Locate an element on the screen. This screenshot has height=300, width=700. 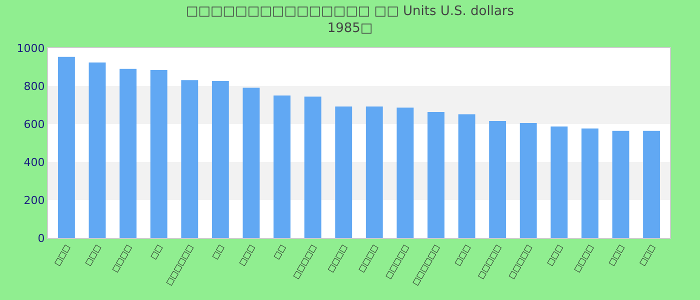
y-tick-label: 400 is located at coordinates (34, 162).